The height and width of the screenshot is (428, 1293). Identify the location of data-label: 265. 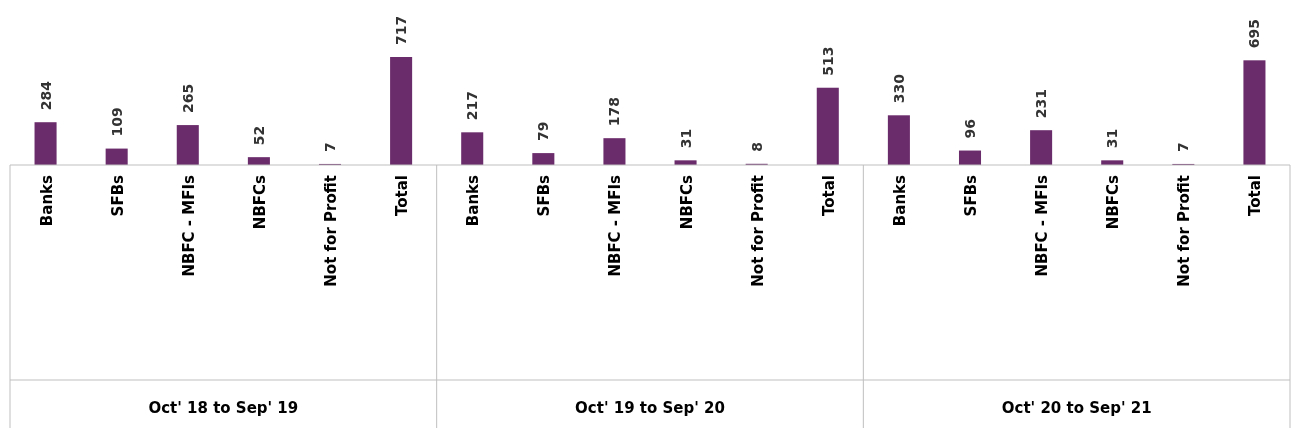
(187, 98).